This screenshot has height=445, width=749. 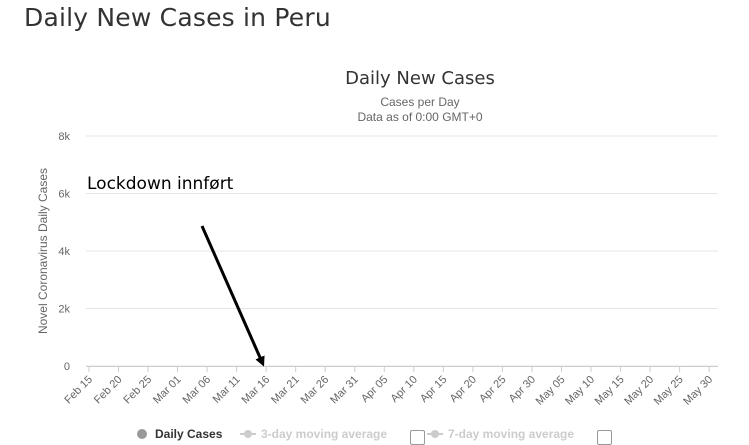 What do you see at coordinates (417, 437) in the screenshot?
I see `toggle-3-day-checkbox` at bounding box center [417, 437].